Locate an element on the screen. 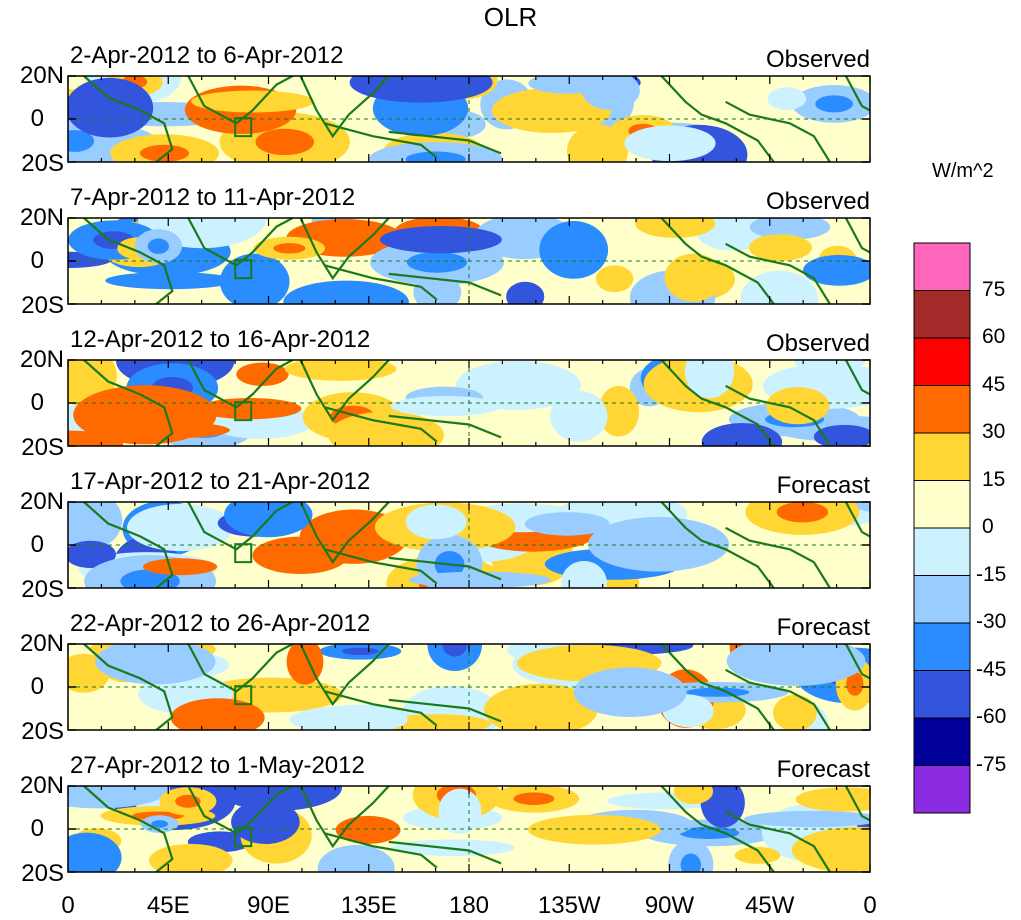 This screenshot has width=1021, height=920. lon-tick-label: 45W is located at coordinates (770, 905).